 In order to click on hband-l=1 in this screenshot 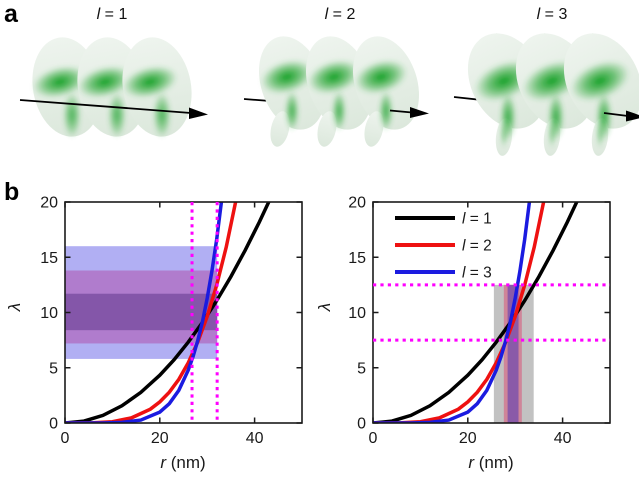, I will do `click(141, 312)`.